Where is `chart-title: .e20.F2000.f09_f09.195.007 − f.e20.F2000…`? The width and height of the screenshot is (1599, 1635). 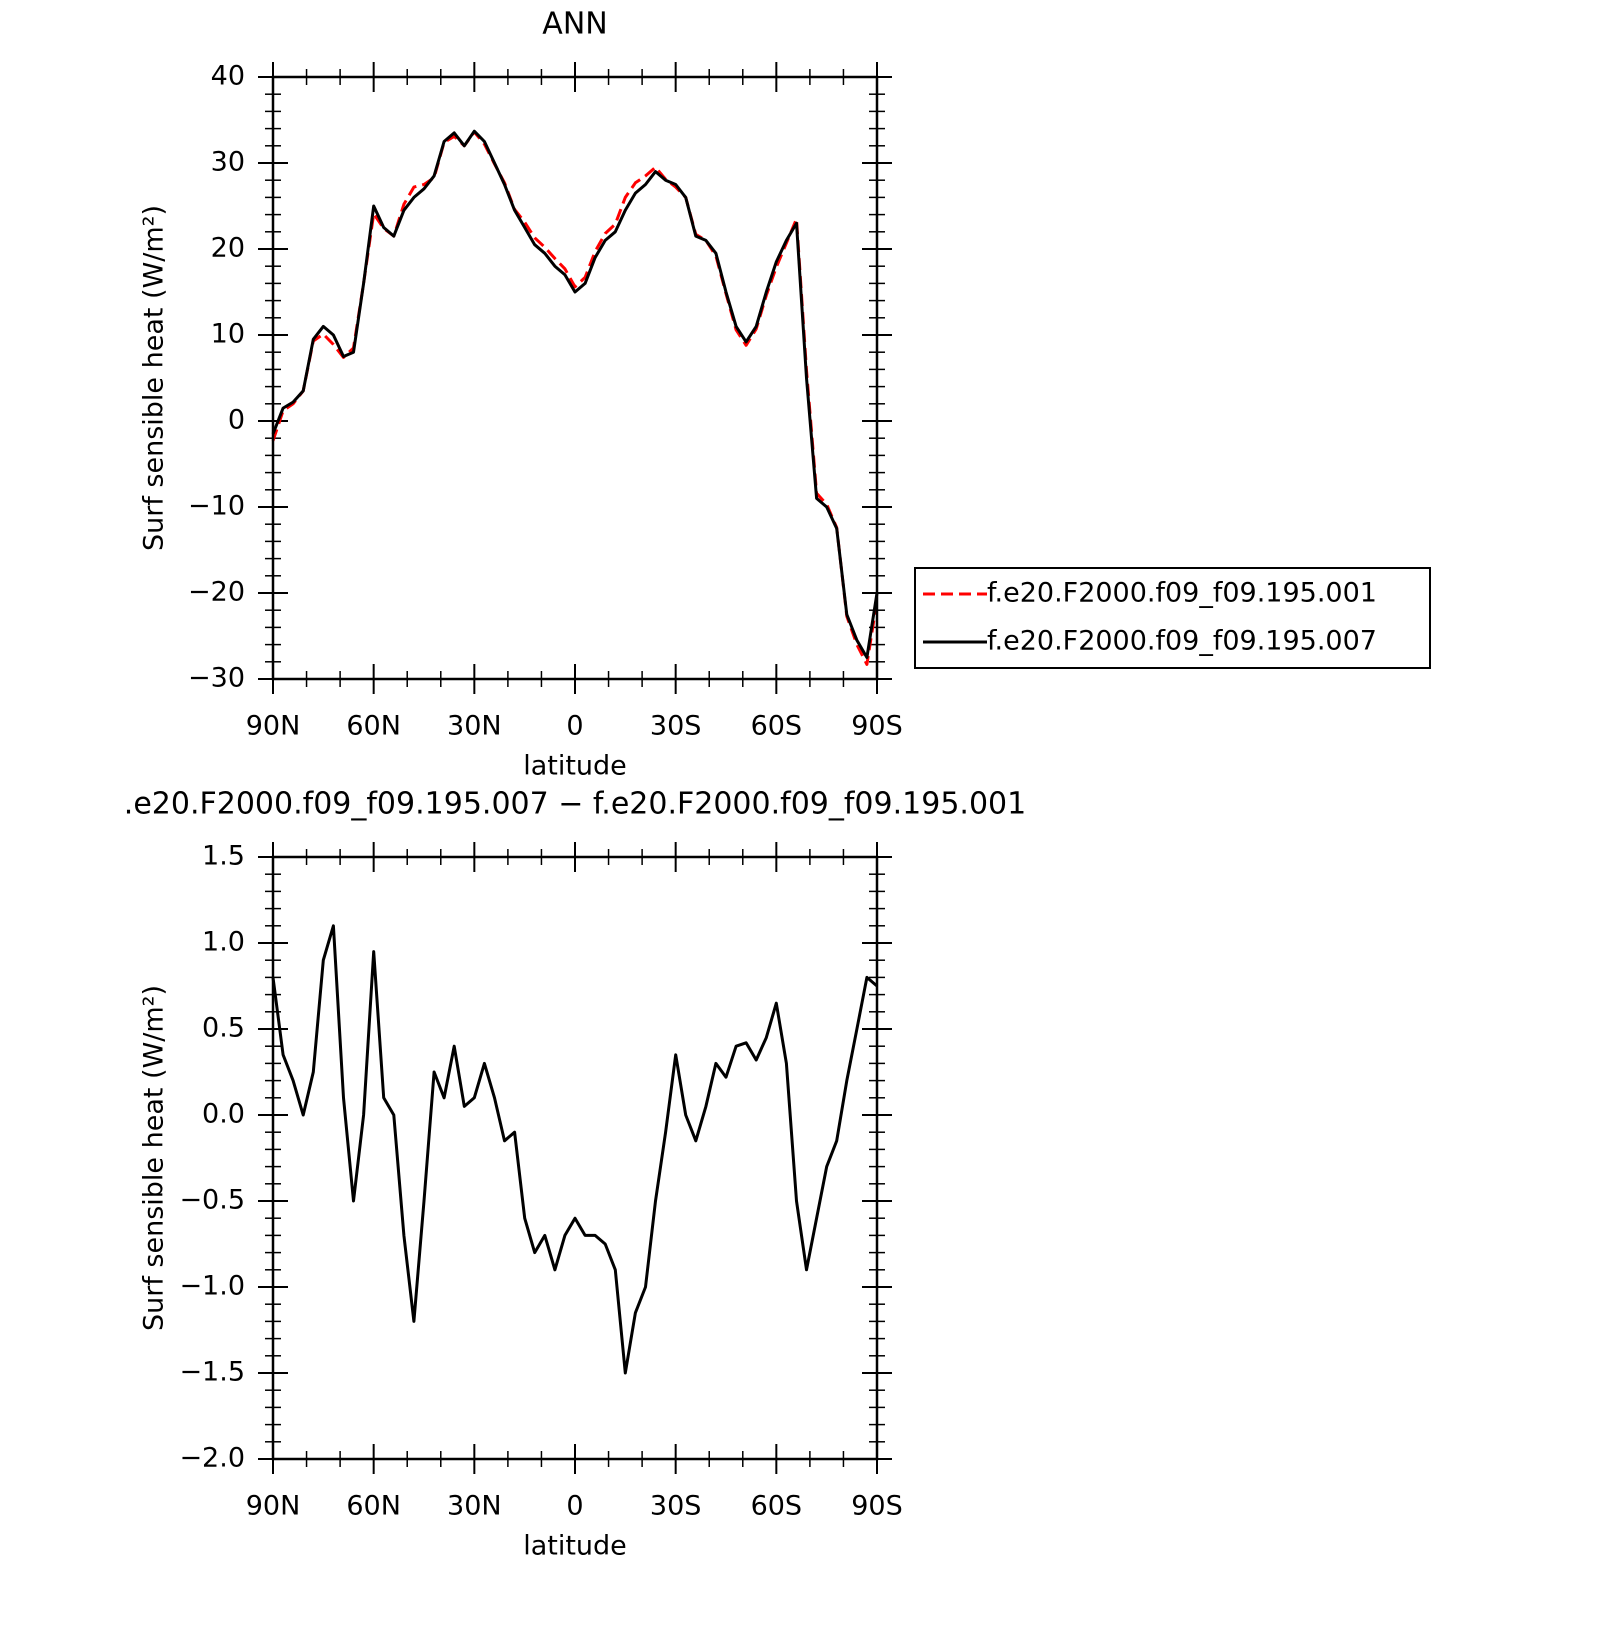
chart-title: .e20.F2000.f09_f09.195.007 − f.e20.F2000… is located at coordinates (575, 804).